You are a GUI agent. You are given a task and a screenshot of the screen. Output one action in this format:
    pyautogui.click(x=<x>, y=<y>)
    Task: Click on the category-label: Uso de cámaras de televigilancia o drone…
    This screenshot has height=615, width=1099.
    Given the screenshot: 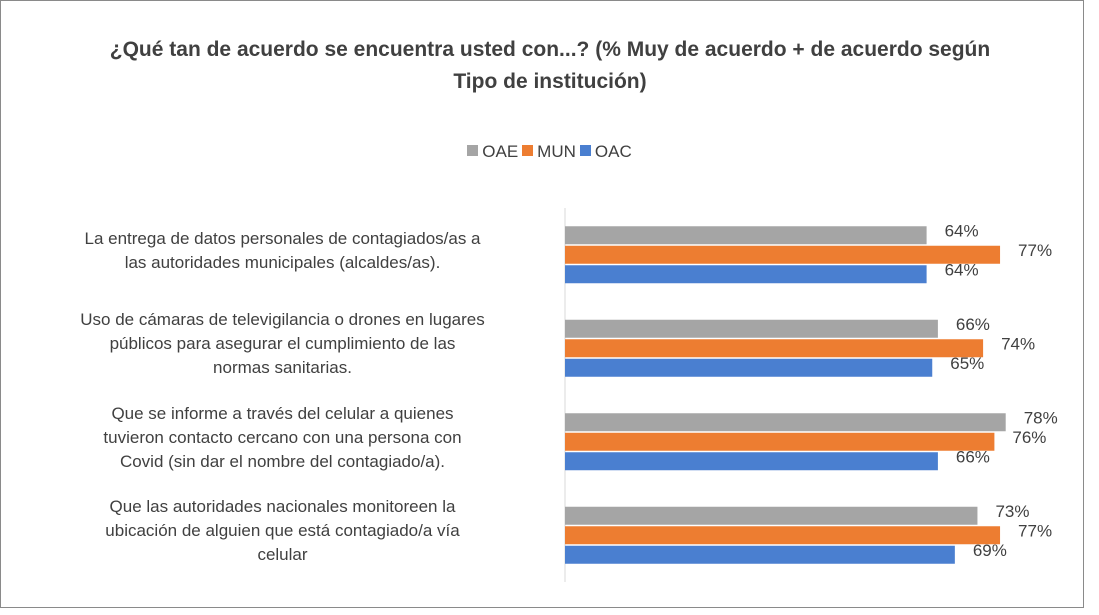 What is the action you would take?
    pyautogui.click(x=282, y=344)
    